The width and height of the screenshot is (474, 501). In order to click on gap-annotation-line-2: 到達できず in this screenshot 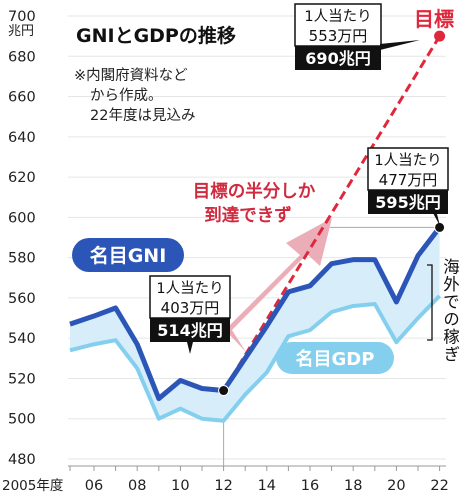, I will do `click(248, 216)`.